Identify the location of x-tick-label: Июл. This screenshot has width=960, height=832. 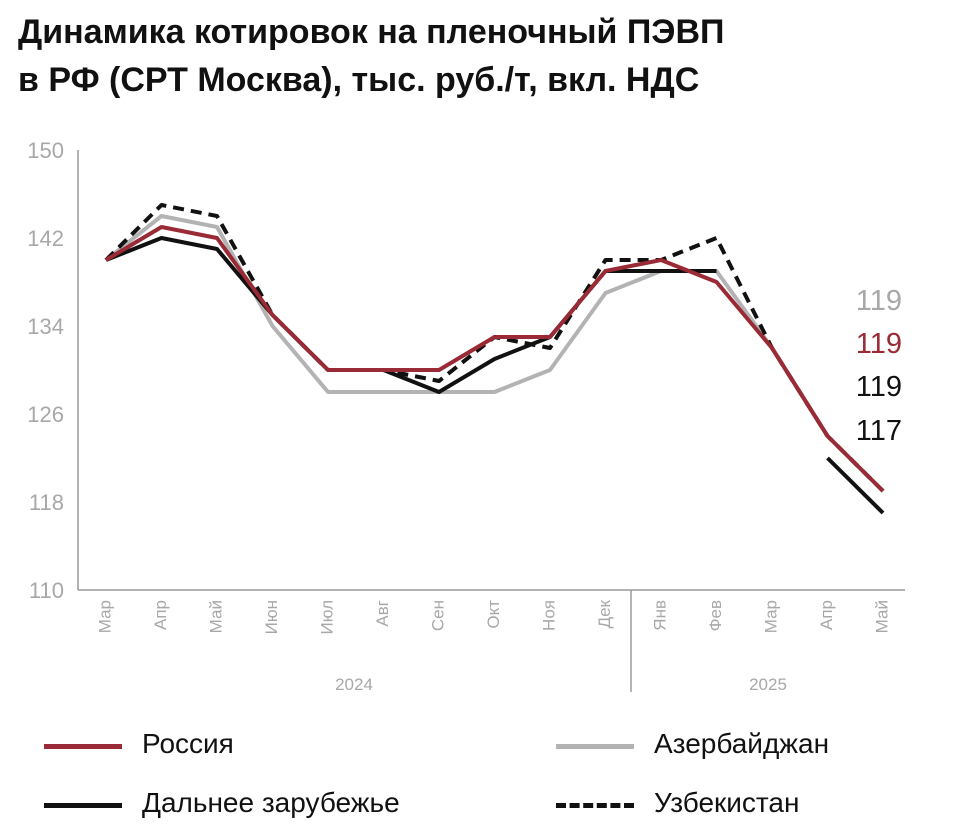
(326, 617).